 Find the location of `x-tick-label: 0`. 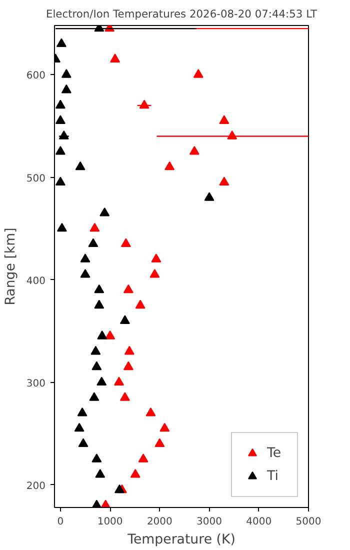

x-tick-label: 0 is located at coordinates (60, 522).